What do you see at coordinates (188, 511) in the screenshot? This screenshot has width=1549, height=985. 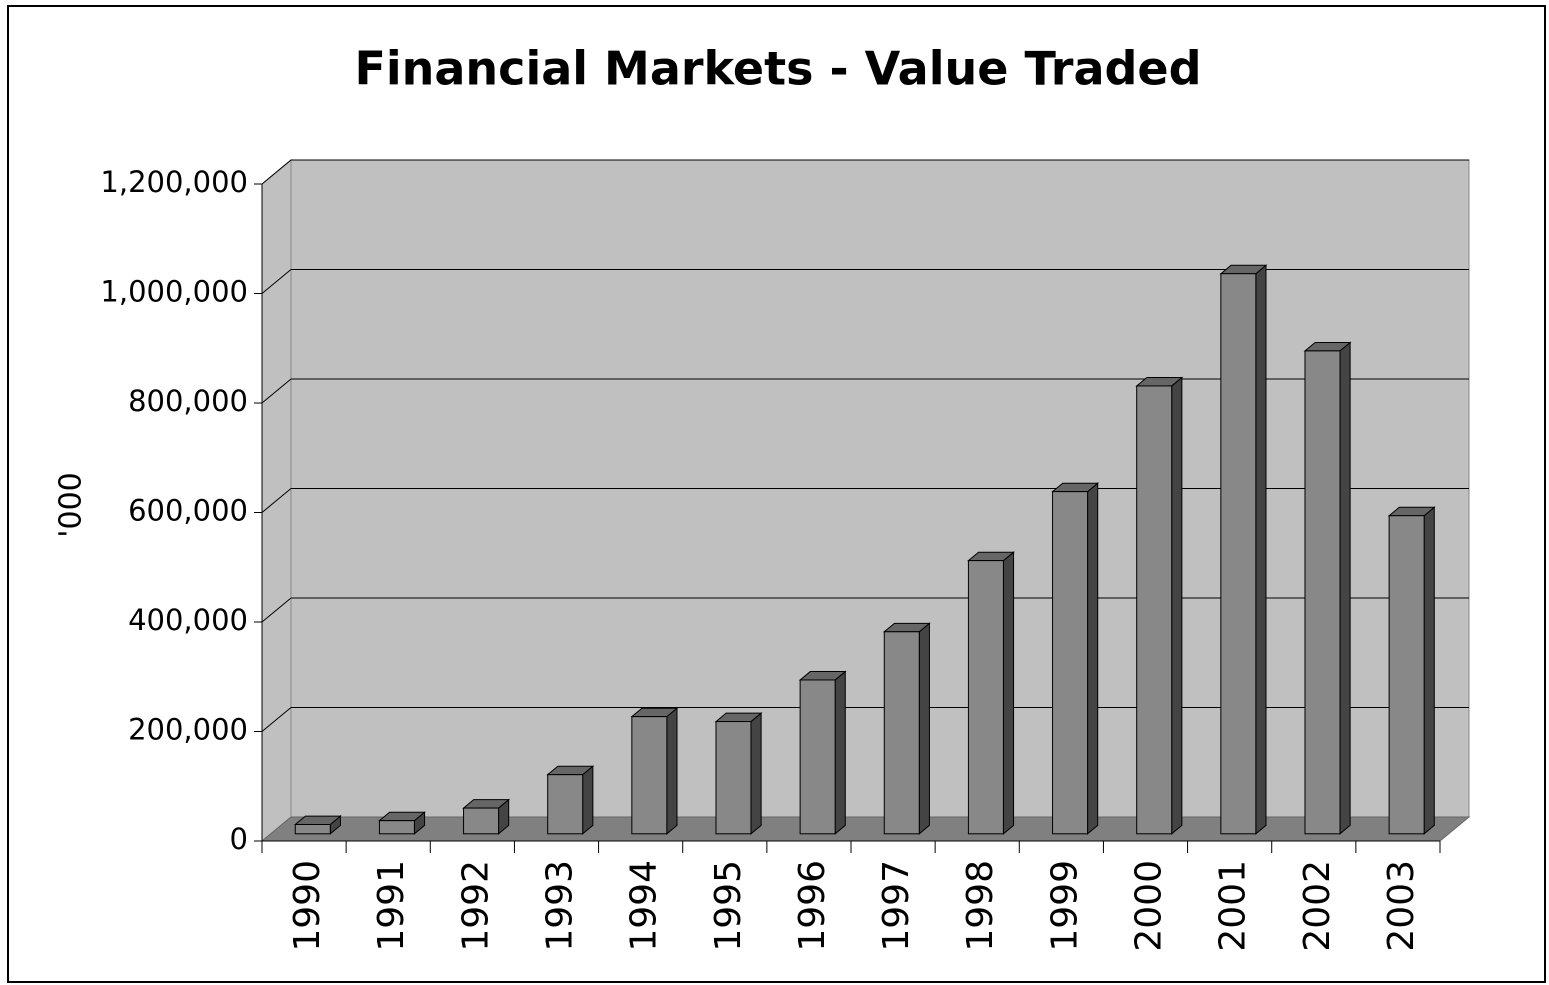 I see `y-tick-label: 600,000` at bounding box center [188, 511].